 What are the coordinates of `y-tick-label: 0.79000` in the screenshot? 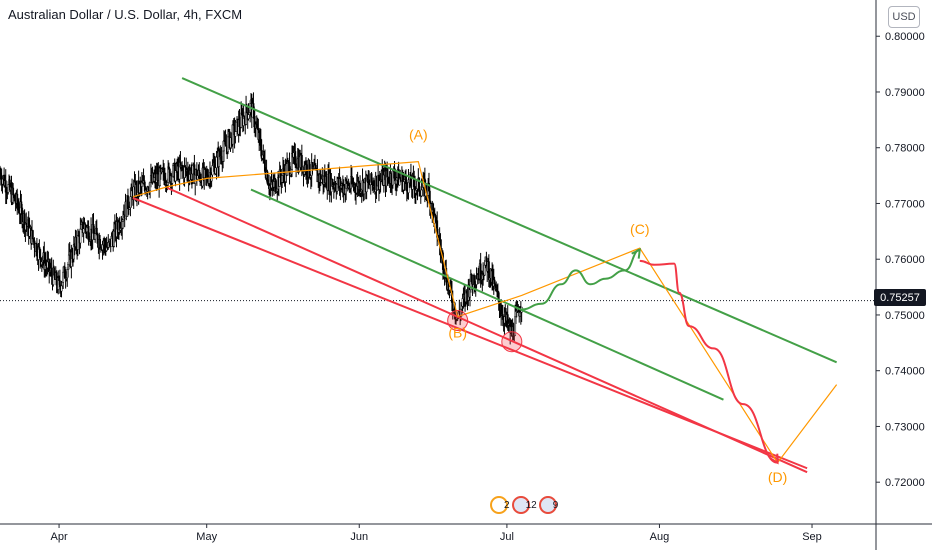 It's located at (905, 93).